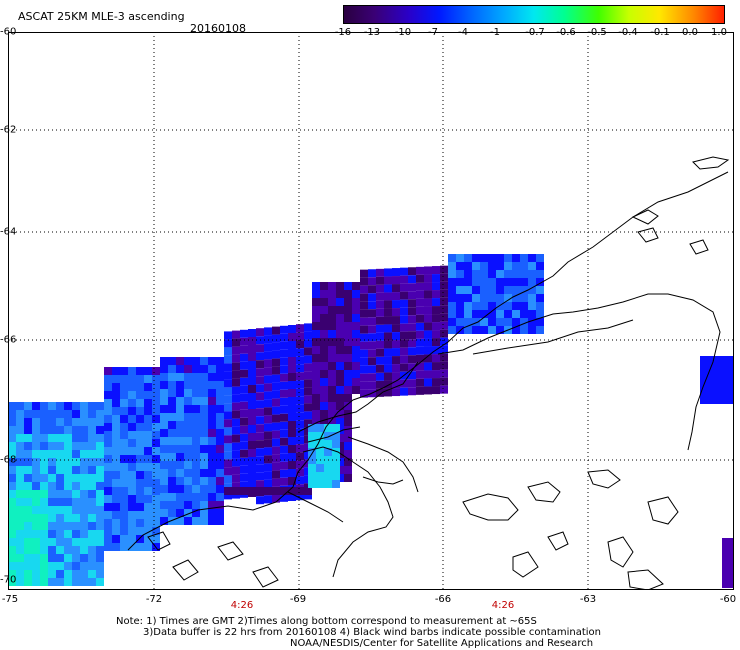 The width and height of the screenshot is (740, 650). What do you see at coordinates (503, 605) in the screenshot?
I see `time-label-1: 4:26` at bounding box center [503, 605].